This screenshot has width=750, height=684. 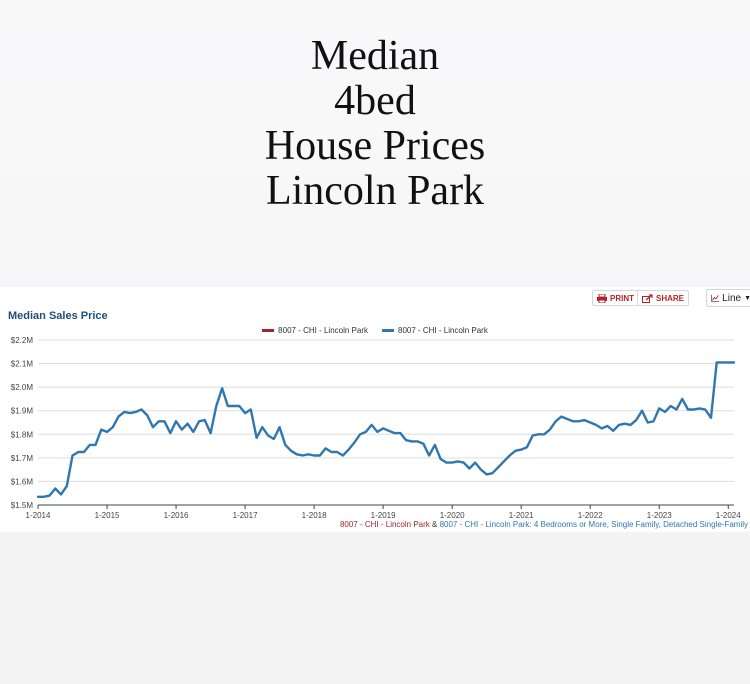 What do you see at coordinates (323, 330) in the screenshot?
I see `legend-label-red: 8007 - CHI - Lincoln Park` at bounding box center [323, 330].